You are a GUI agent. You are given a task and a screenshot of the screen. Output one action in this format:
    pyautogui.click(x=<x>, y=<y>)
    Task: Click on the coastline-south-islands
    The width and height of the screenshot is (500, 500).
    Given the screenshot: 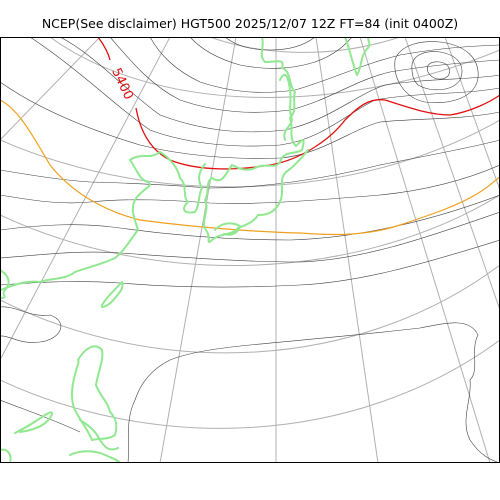 What is the action you would take?
    pyautogui.click(x=95, y=441)
    